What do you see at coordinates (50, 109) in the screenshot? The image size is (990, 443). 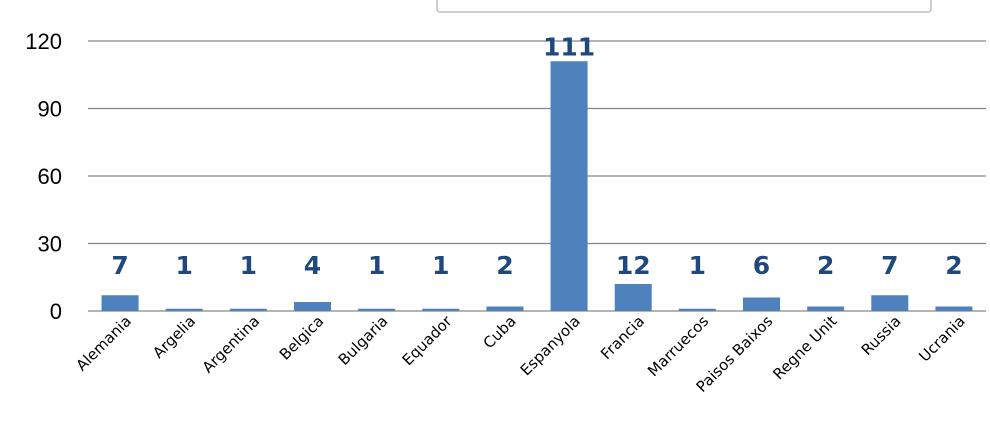 I see `y-tick-label: 90` at bounding box center [50, 109].